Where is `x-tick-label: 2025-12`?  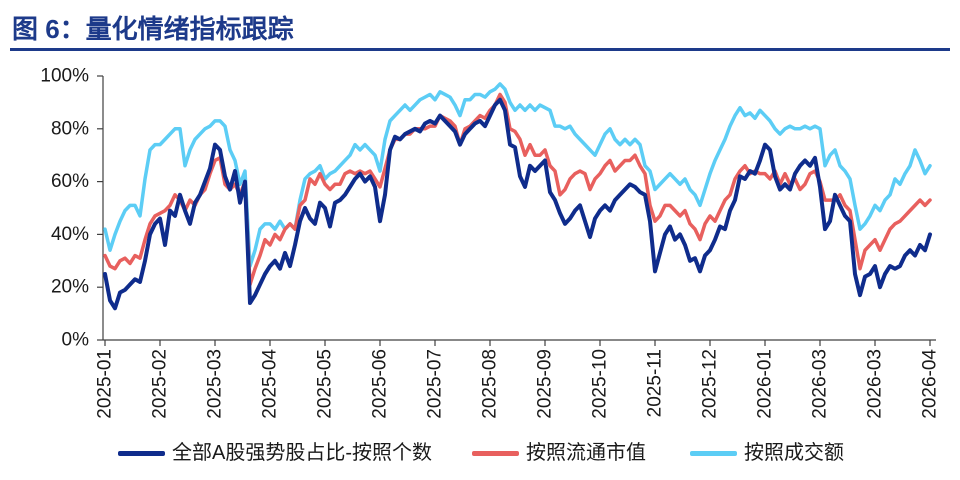 x-tick-label: 2025-12 is located at coordinates (710, 384).